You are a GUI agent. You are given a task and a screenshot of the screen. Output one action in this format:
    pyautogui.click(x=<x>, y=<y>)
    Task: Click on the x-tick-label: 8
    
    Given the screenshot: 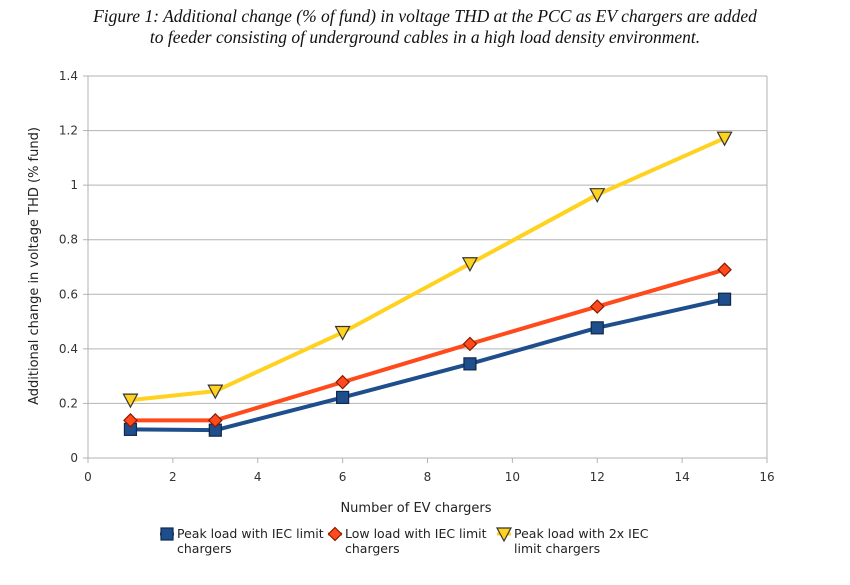 What is the action you would take?
    pyautogui.click(x=428, y=477)
    